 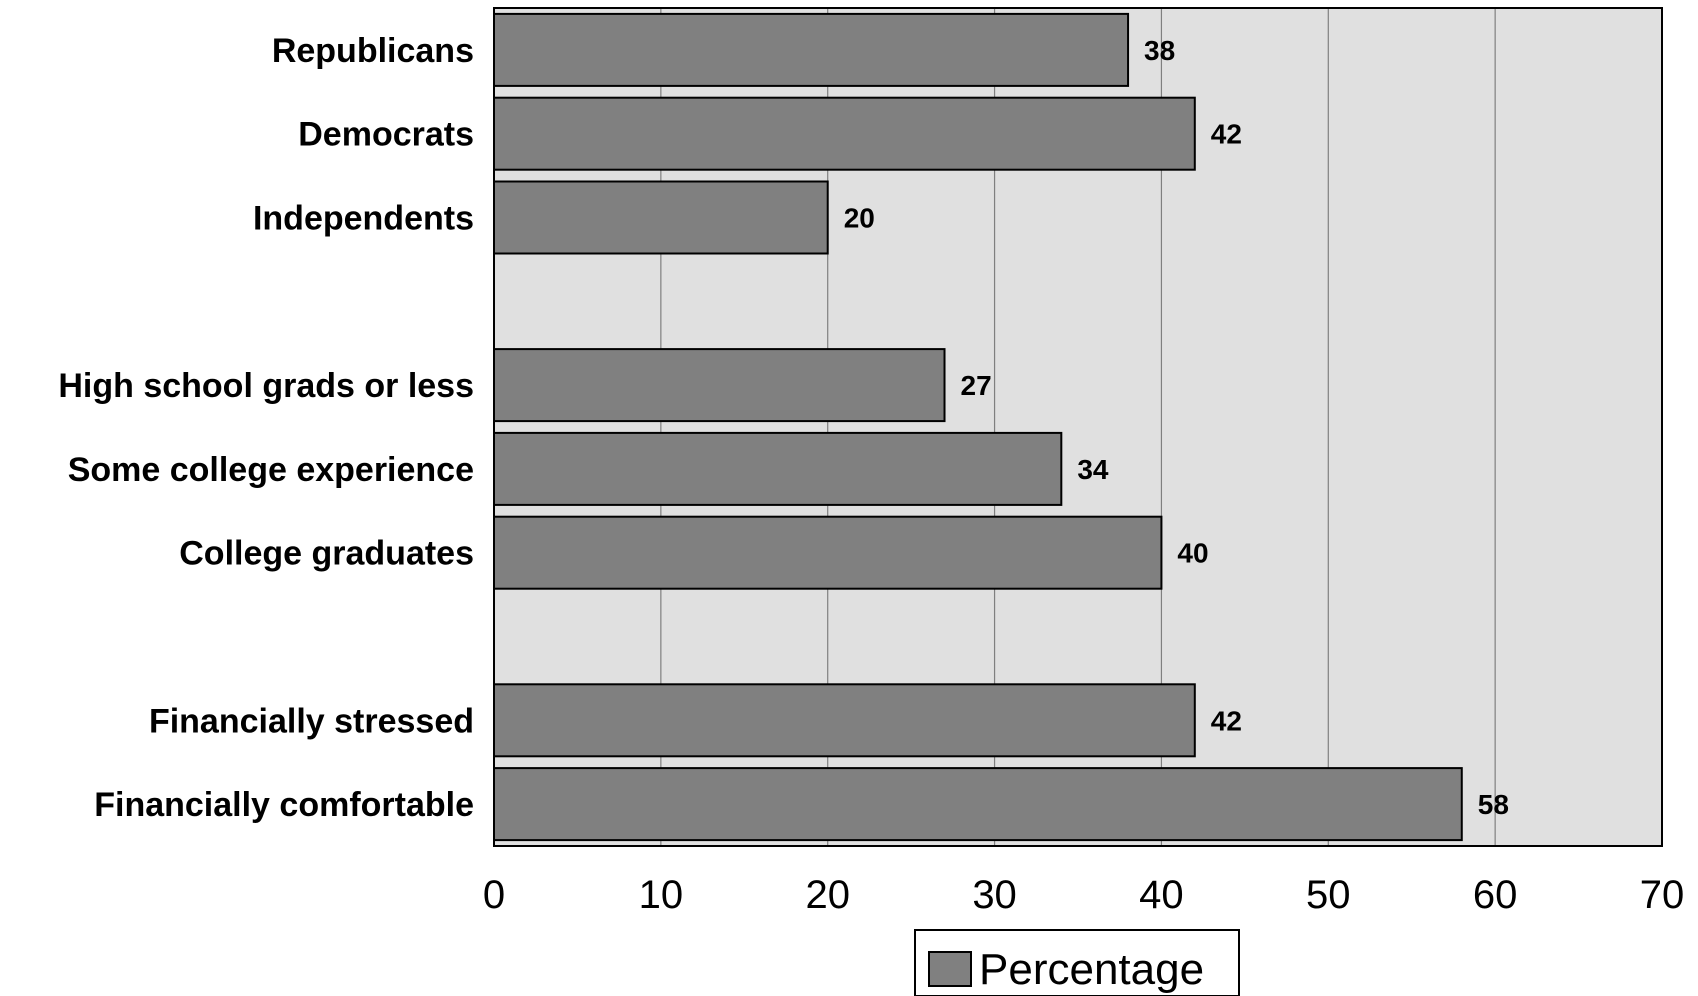 I want to click on data-label: 27, so click(x=976, y=385).